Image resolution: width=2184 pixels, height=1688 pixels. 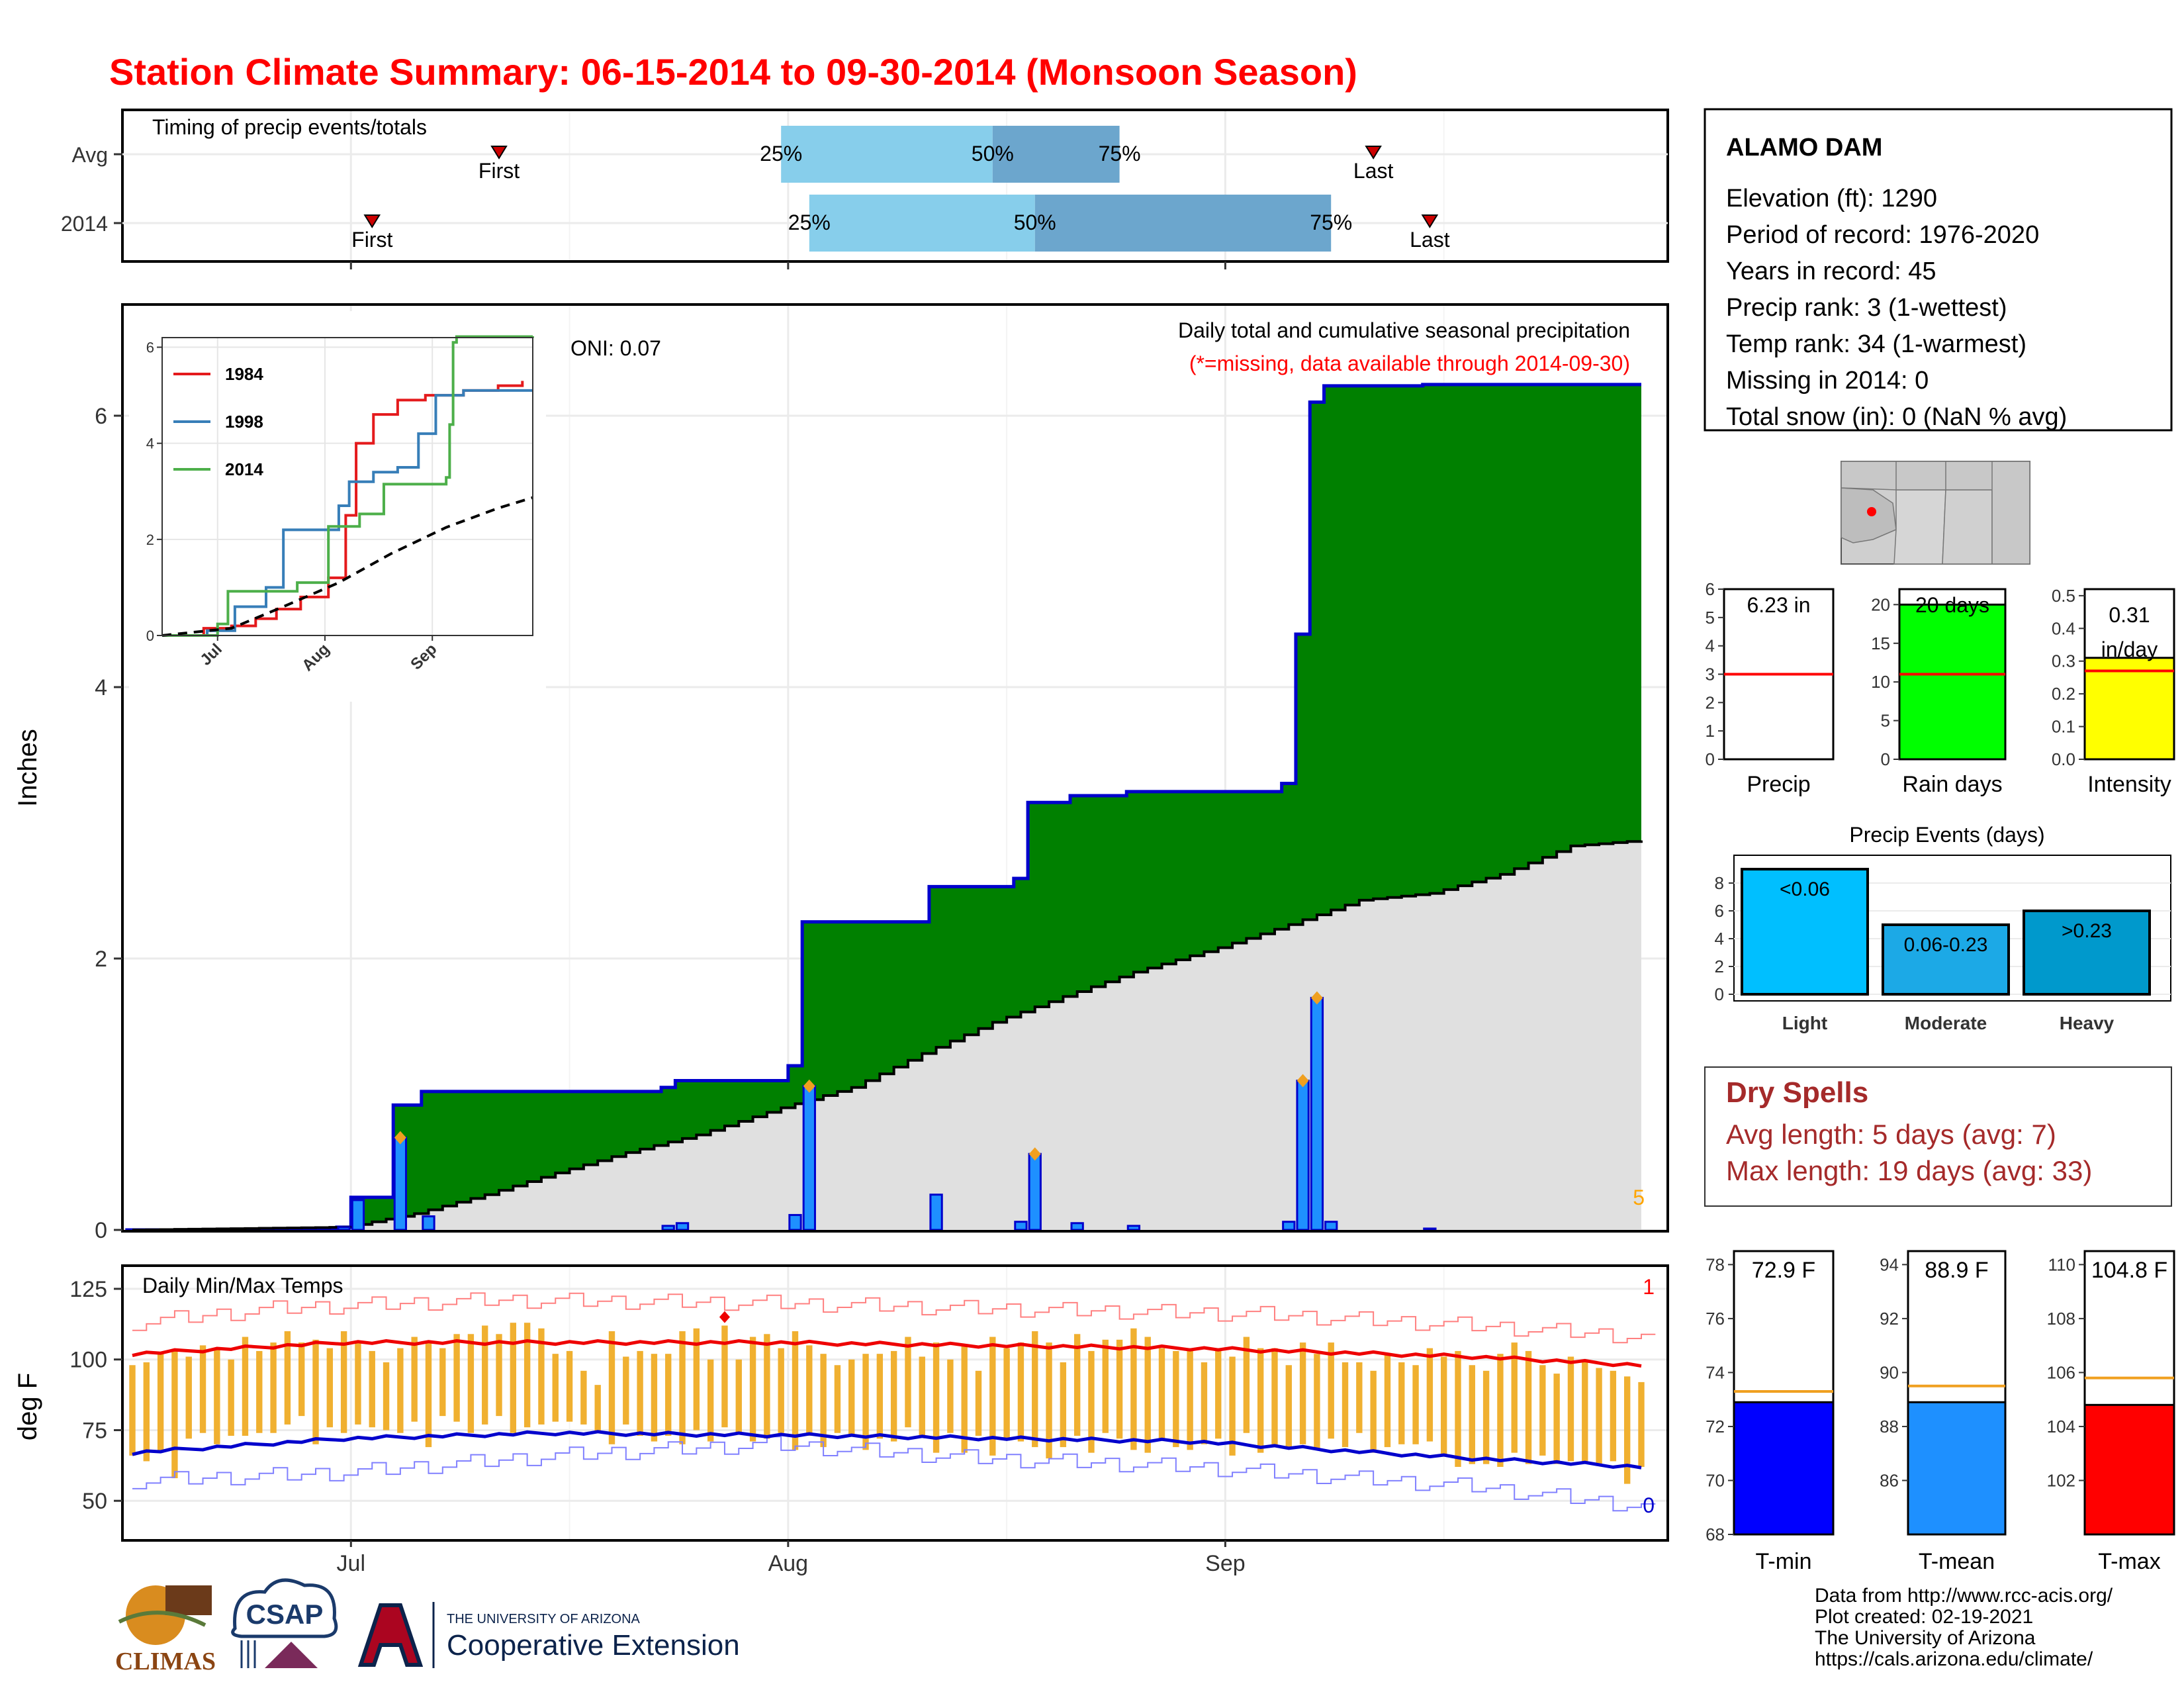 I want to click on events-bar-value: >0.23, so click(x=2087, y=931).